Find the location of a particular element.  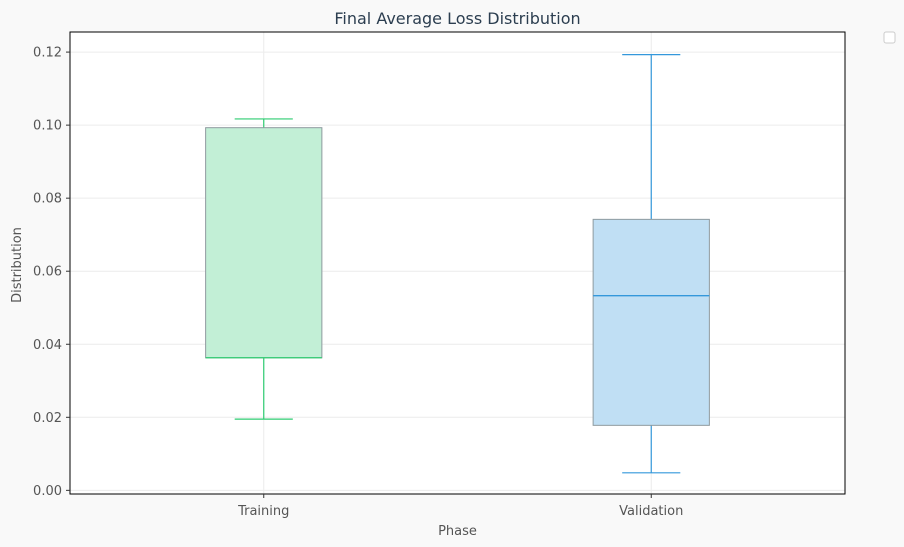

y-axis-label: Distribution is located at coordinates (17, 265).